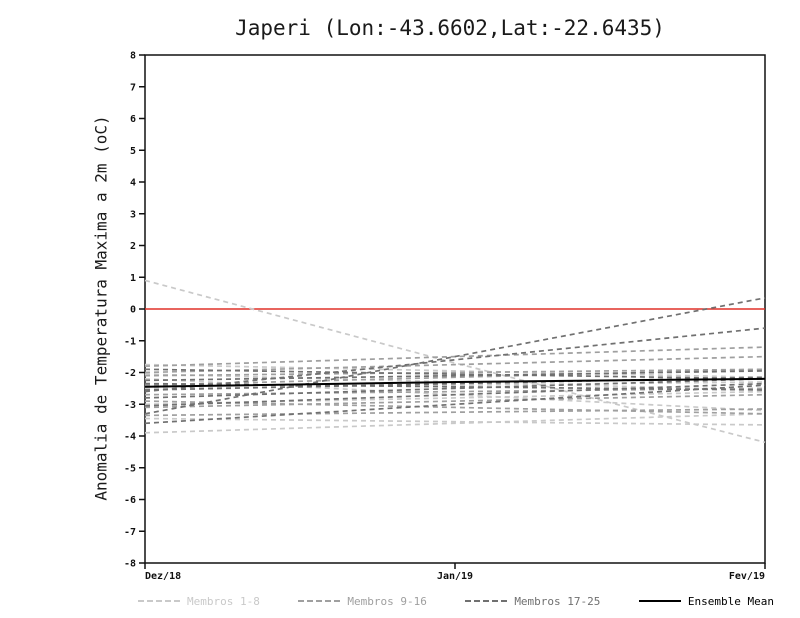  I want to click on y-tick-label: 2, so click(133, 246).